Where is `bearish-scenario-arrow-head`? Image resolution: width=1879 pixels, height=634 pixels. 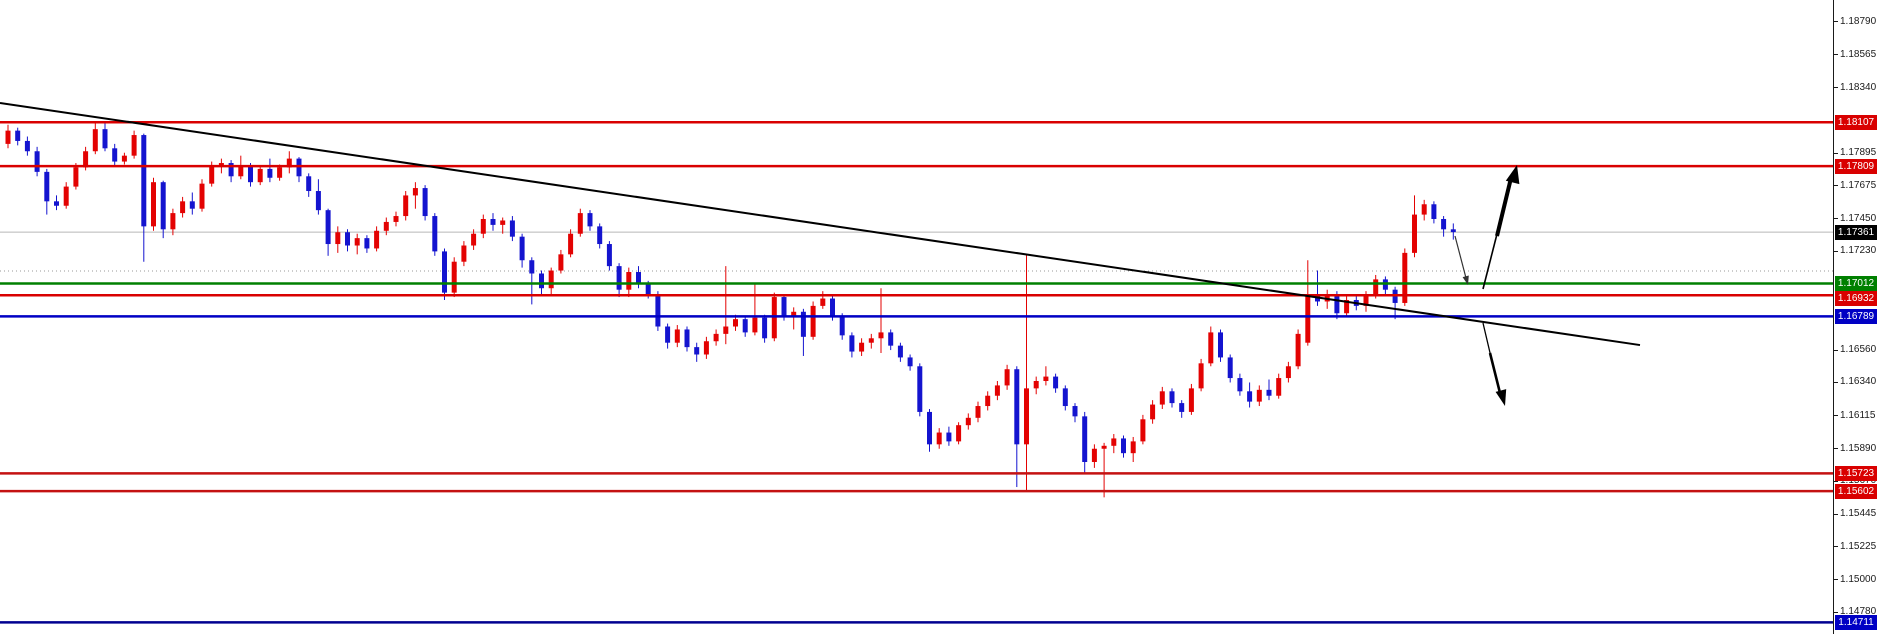 bearish-scenario-arrow-head is located at coordinates (1501, 397).